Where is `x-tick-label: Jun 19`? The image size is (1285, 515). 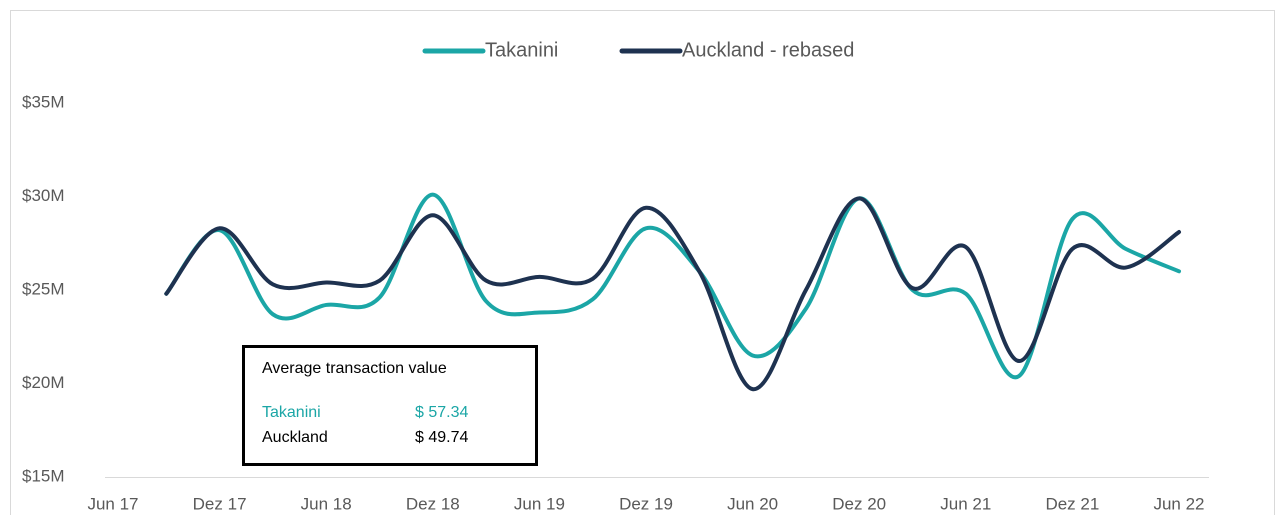 x-tick-label: Jun 19 is located at coordinates (539, 503).